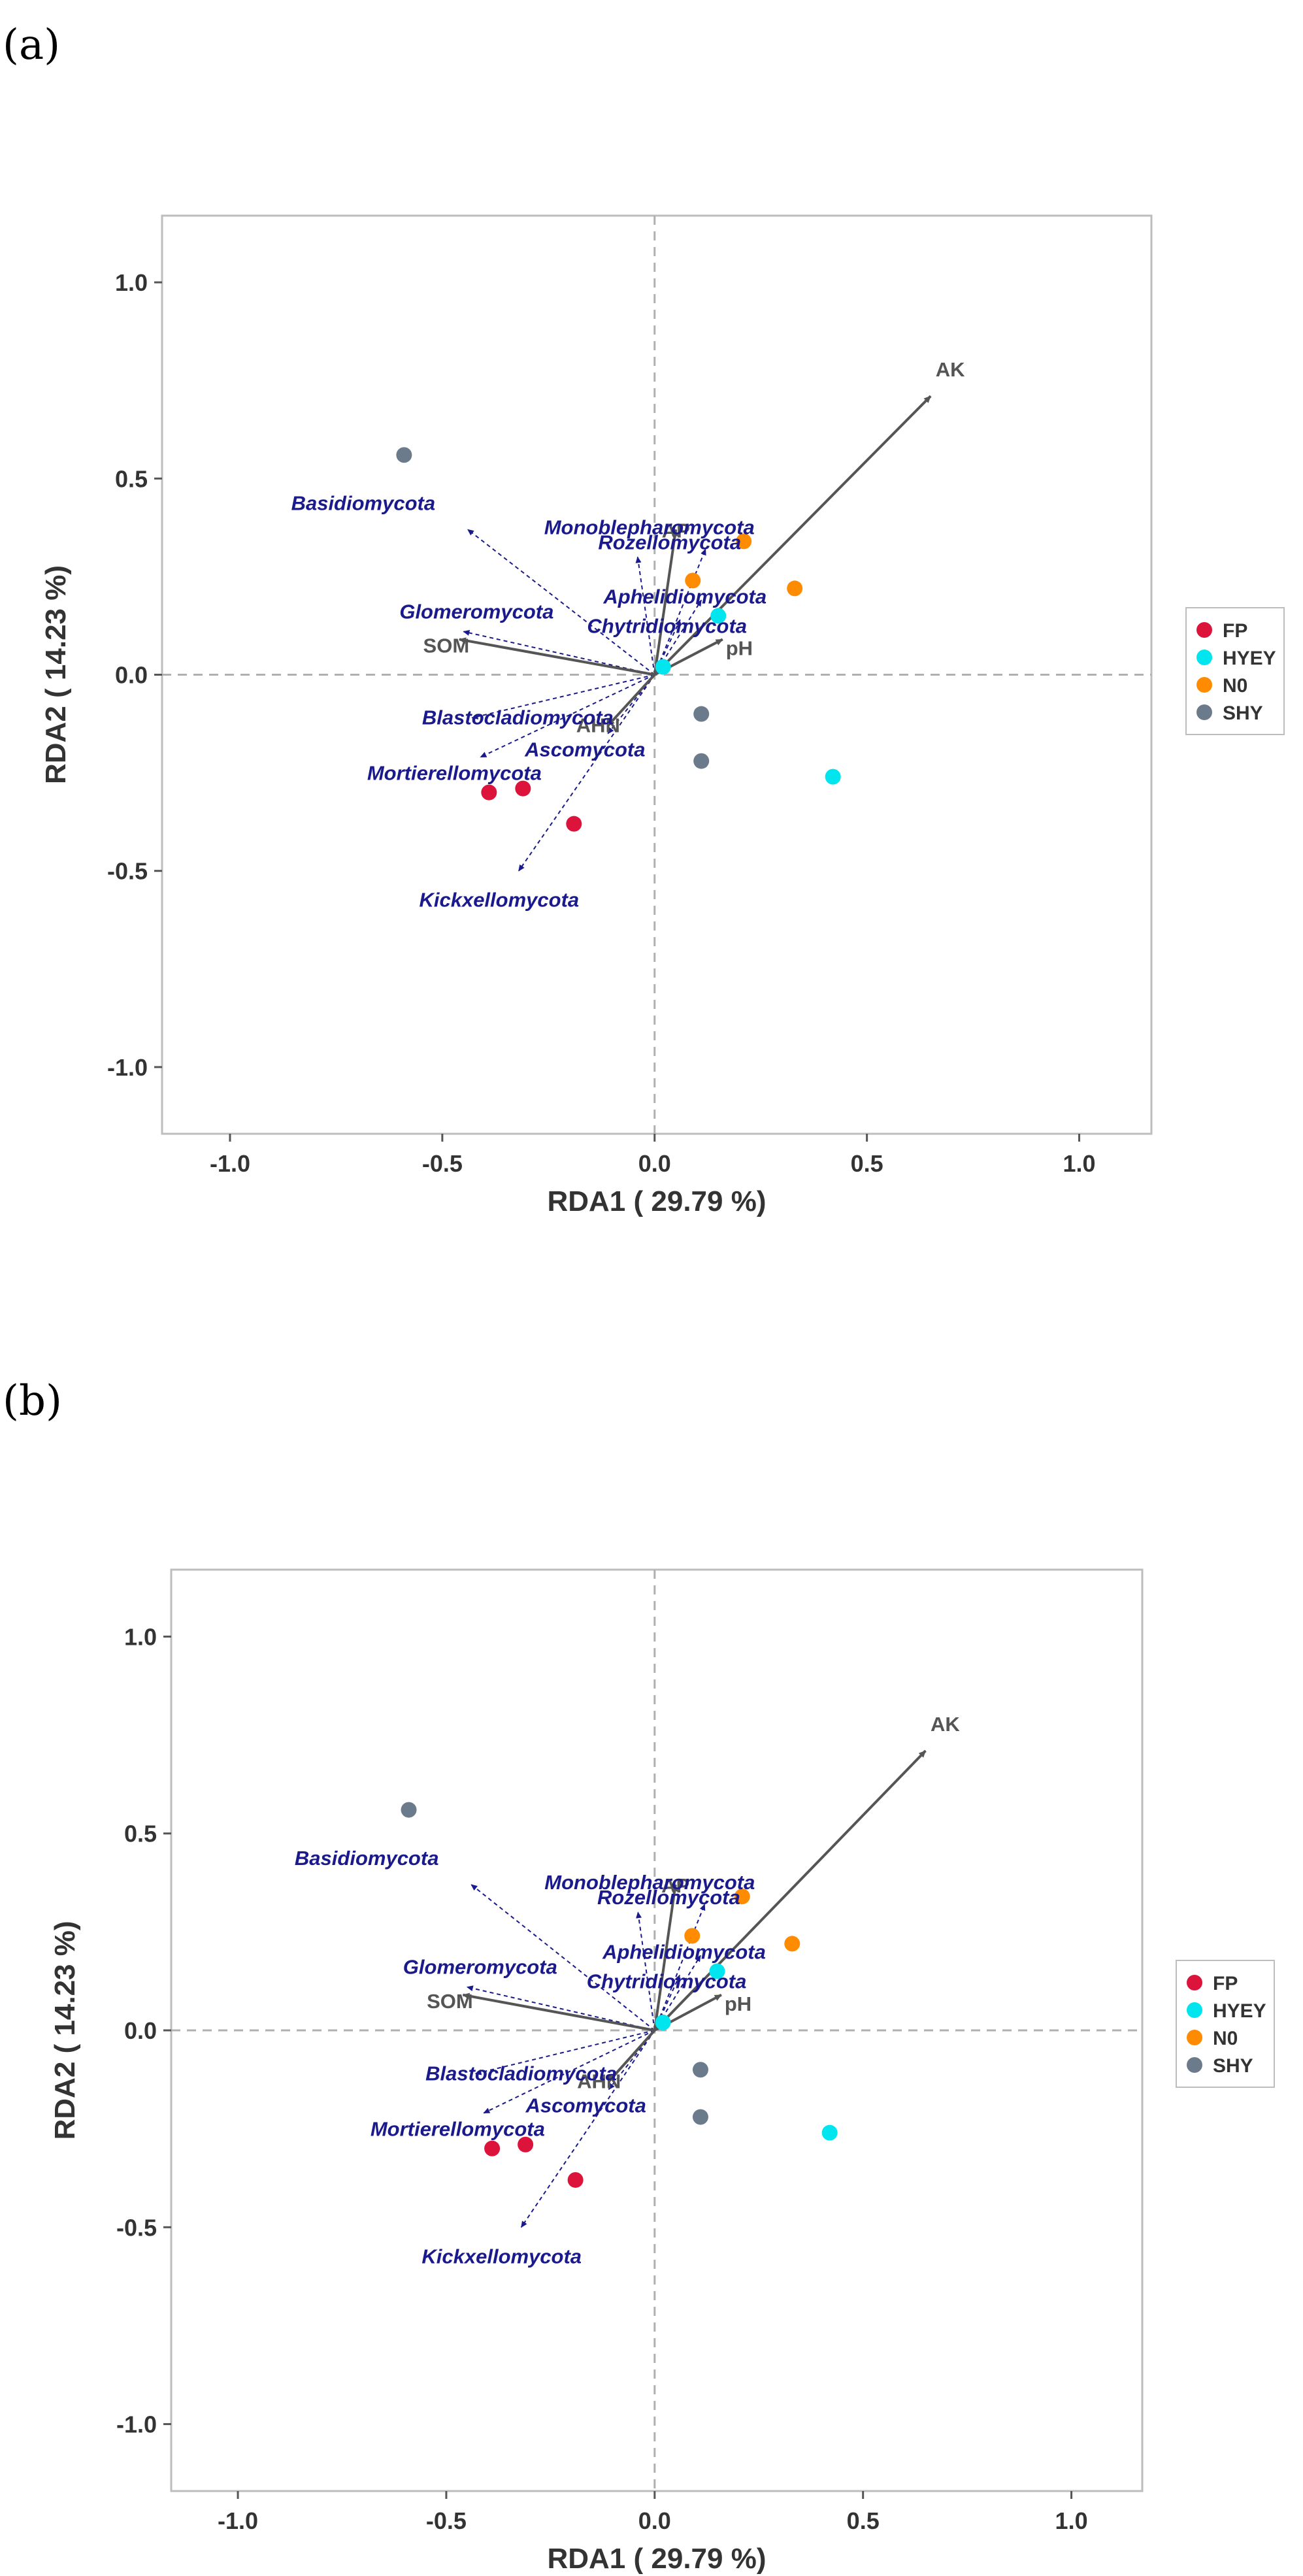  I want to click on species-label: Aphelidiomycota, so click(684, 1952).